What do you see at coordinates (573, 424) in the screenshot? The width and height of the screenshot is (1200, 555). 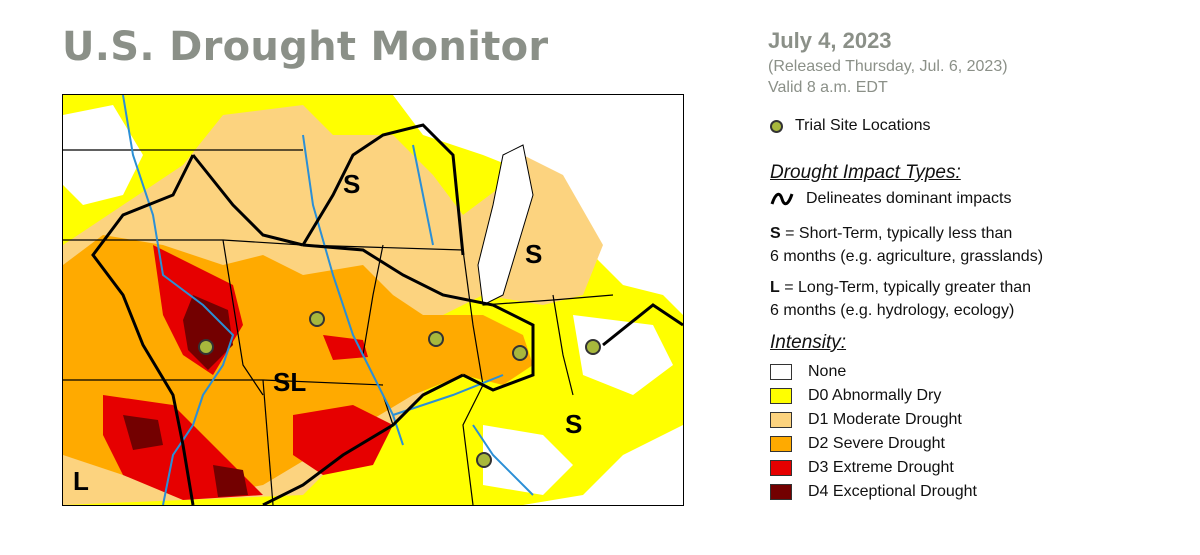 I see `impact-label-s3: S` at bounding box center [573, 424].